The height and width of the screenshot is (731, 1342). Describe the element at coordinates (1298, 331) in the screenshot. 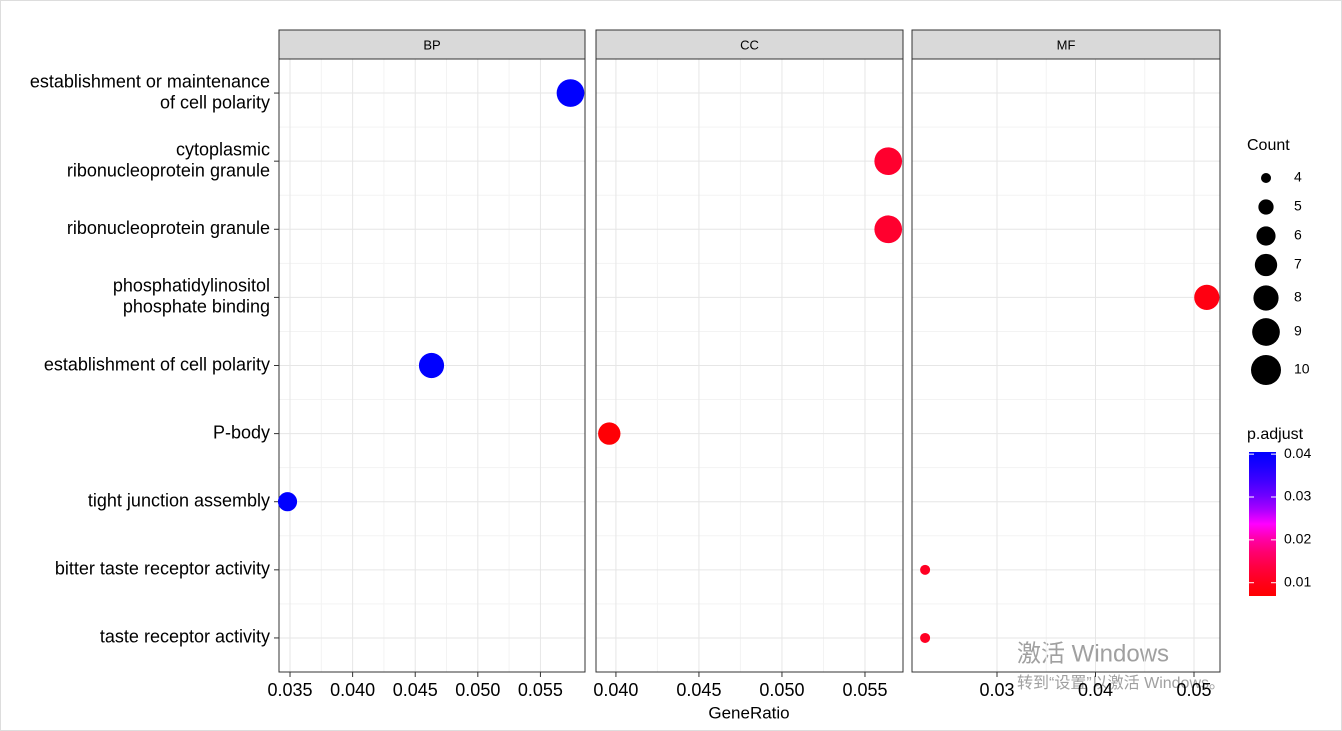

I see `size-legend-label: 9` at that location.